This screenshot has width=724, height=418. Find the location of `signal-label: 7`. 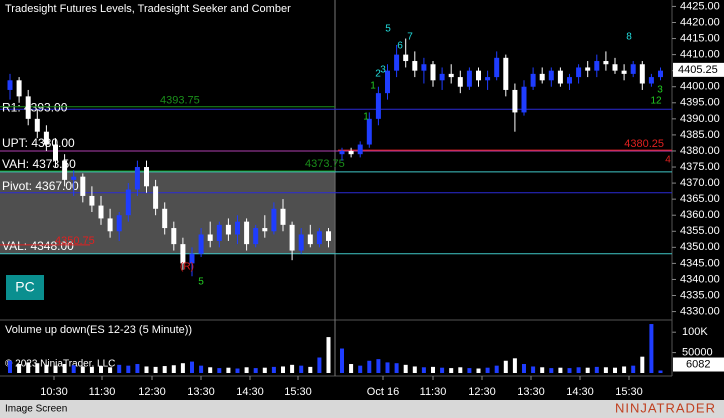

signal-label: 7 is located at coordinates (410, 37).